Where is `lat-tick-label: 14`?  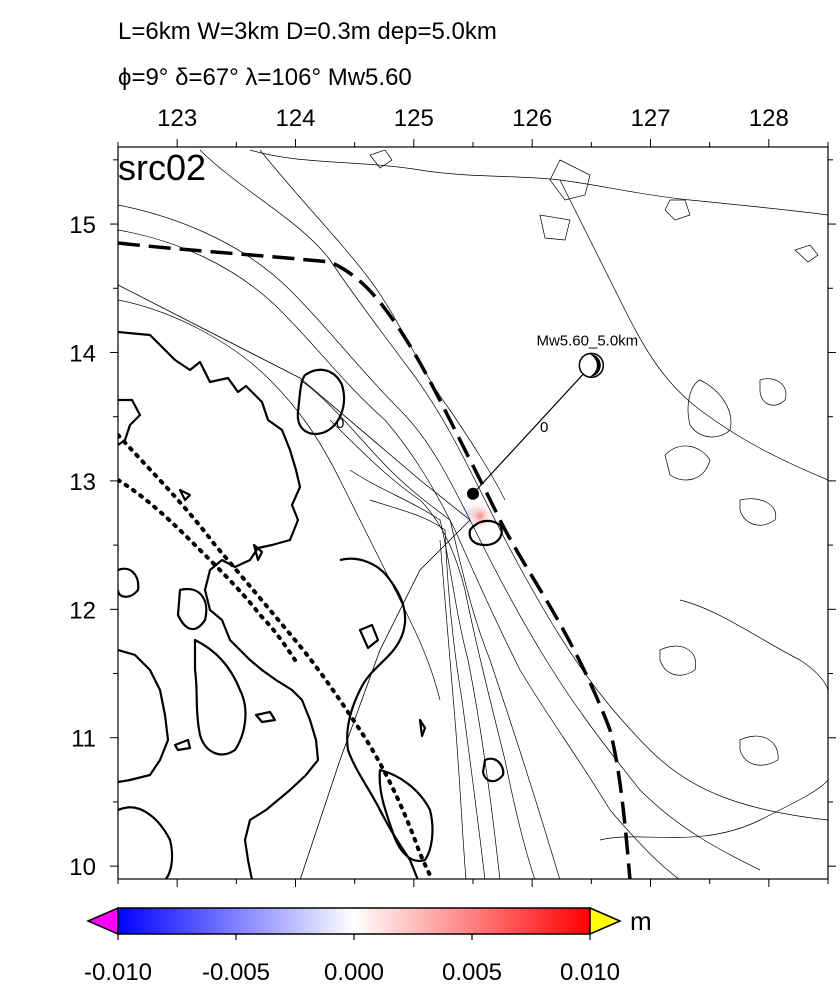 lat-tick-label: 14 is located at coordinates (82, 353).